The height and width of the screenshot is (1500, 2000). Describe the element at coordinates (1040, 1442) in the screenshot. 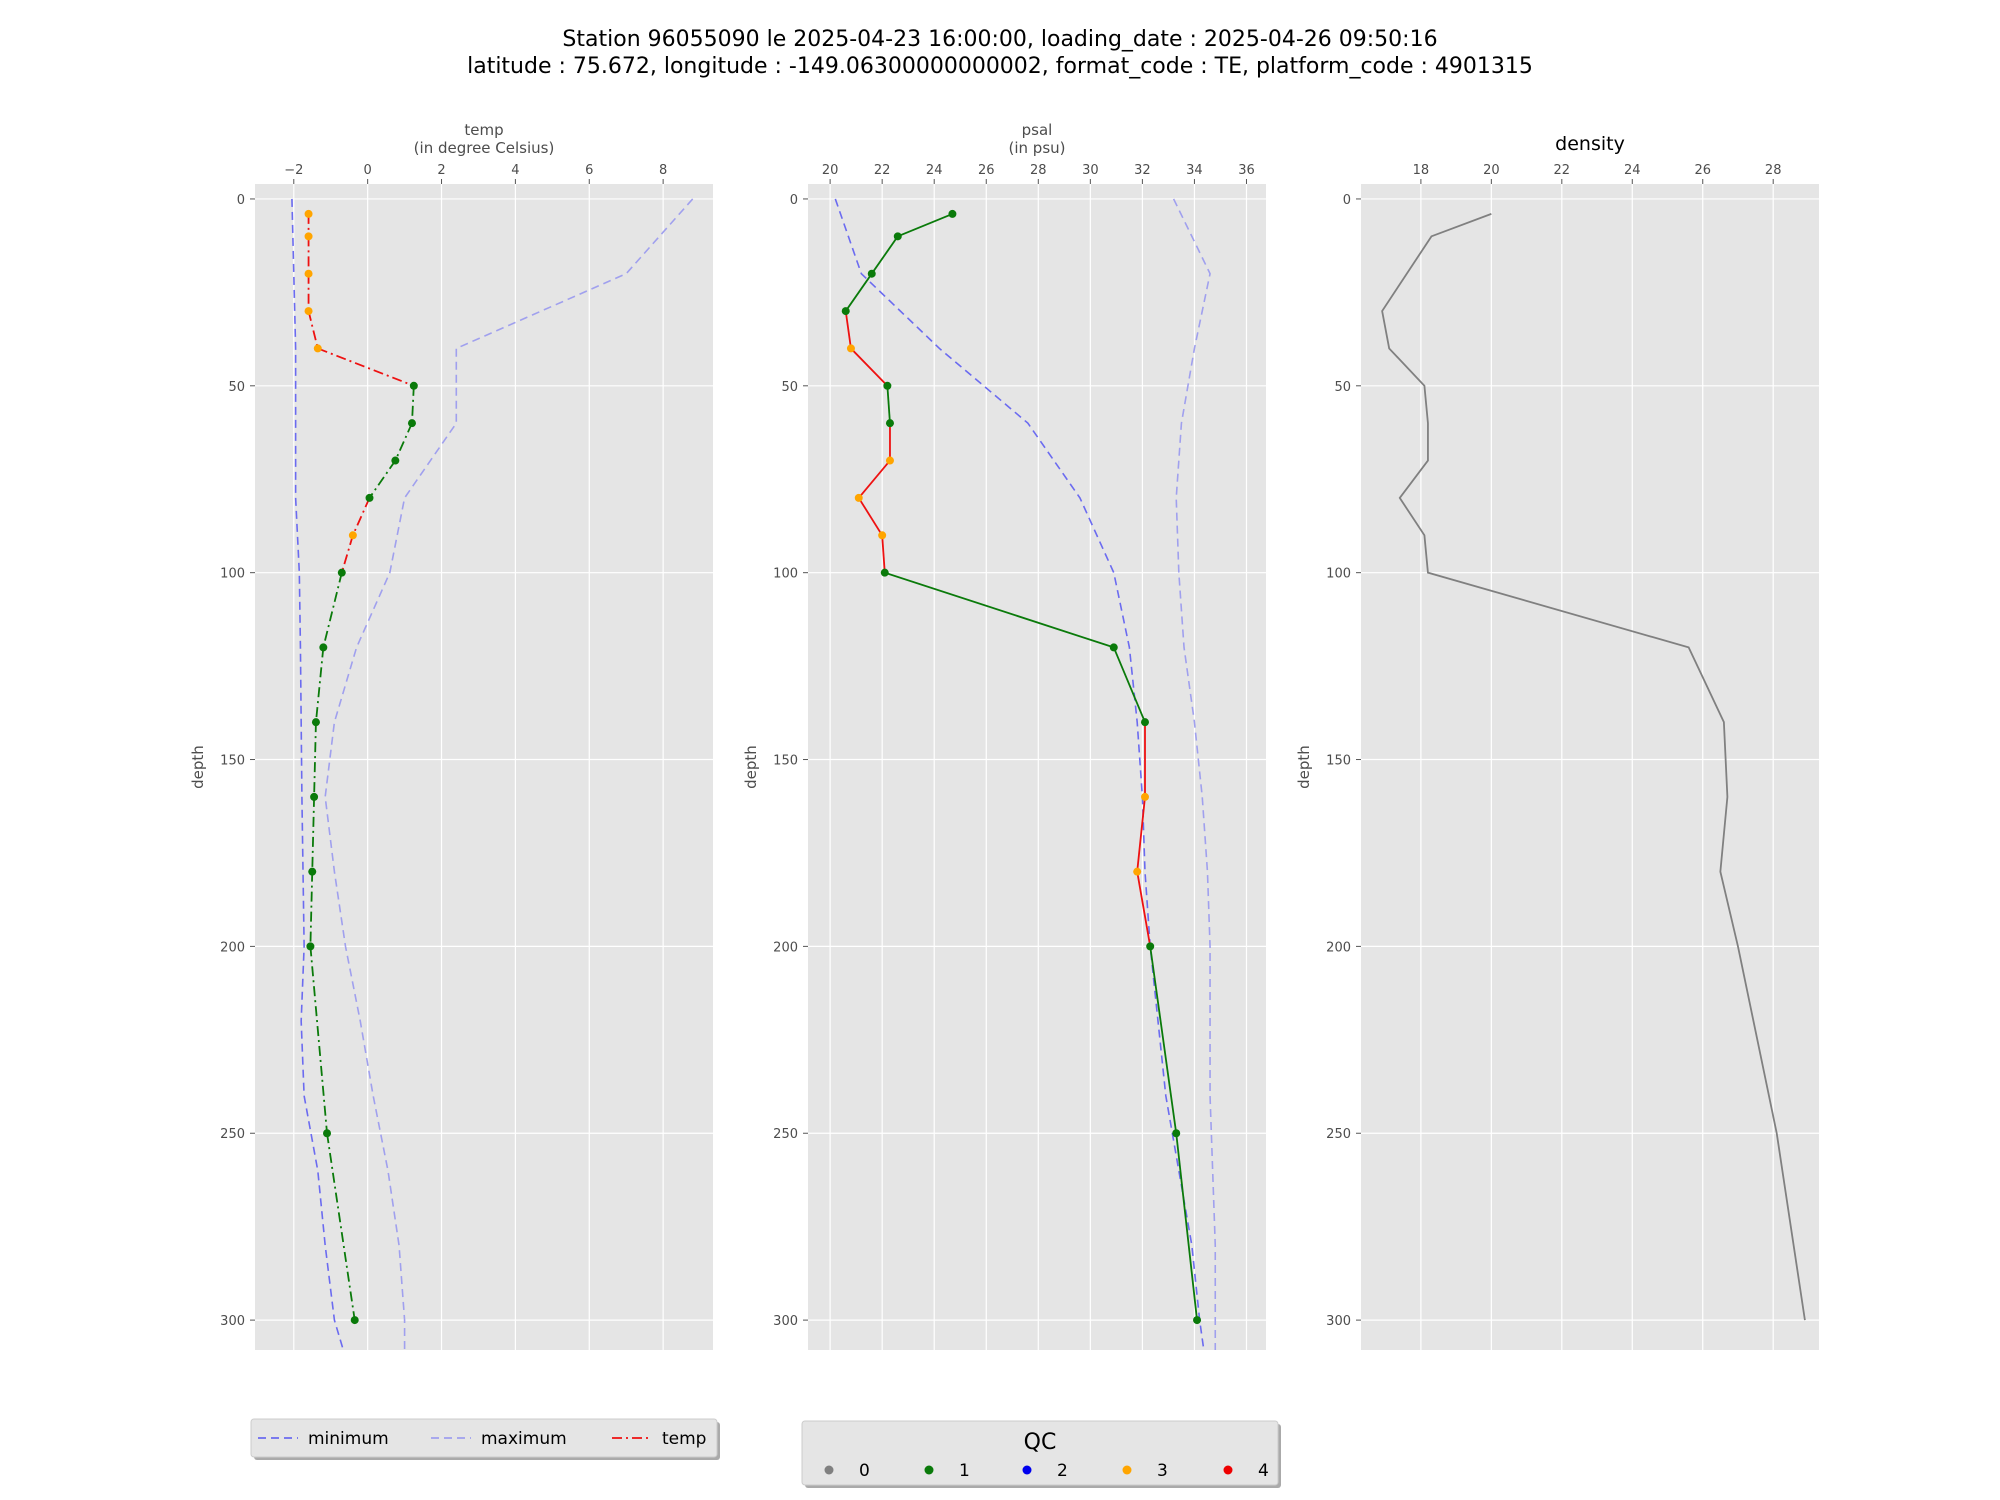

I see `legend-title: QC` at that location.